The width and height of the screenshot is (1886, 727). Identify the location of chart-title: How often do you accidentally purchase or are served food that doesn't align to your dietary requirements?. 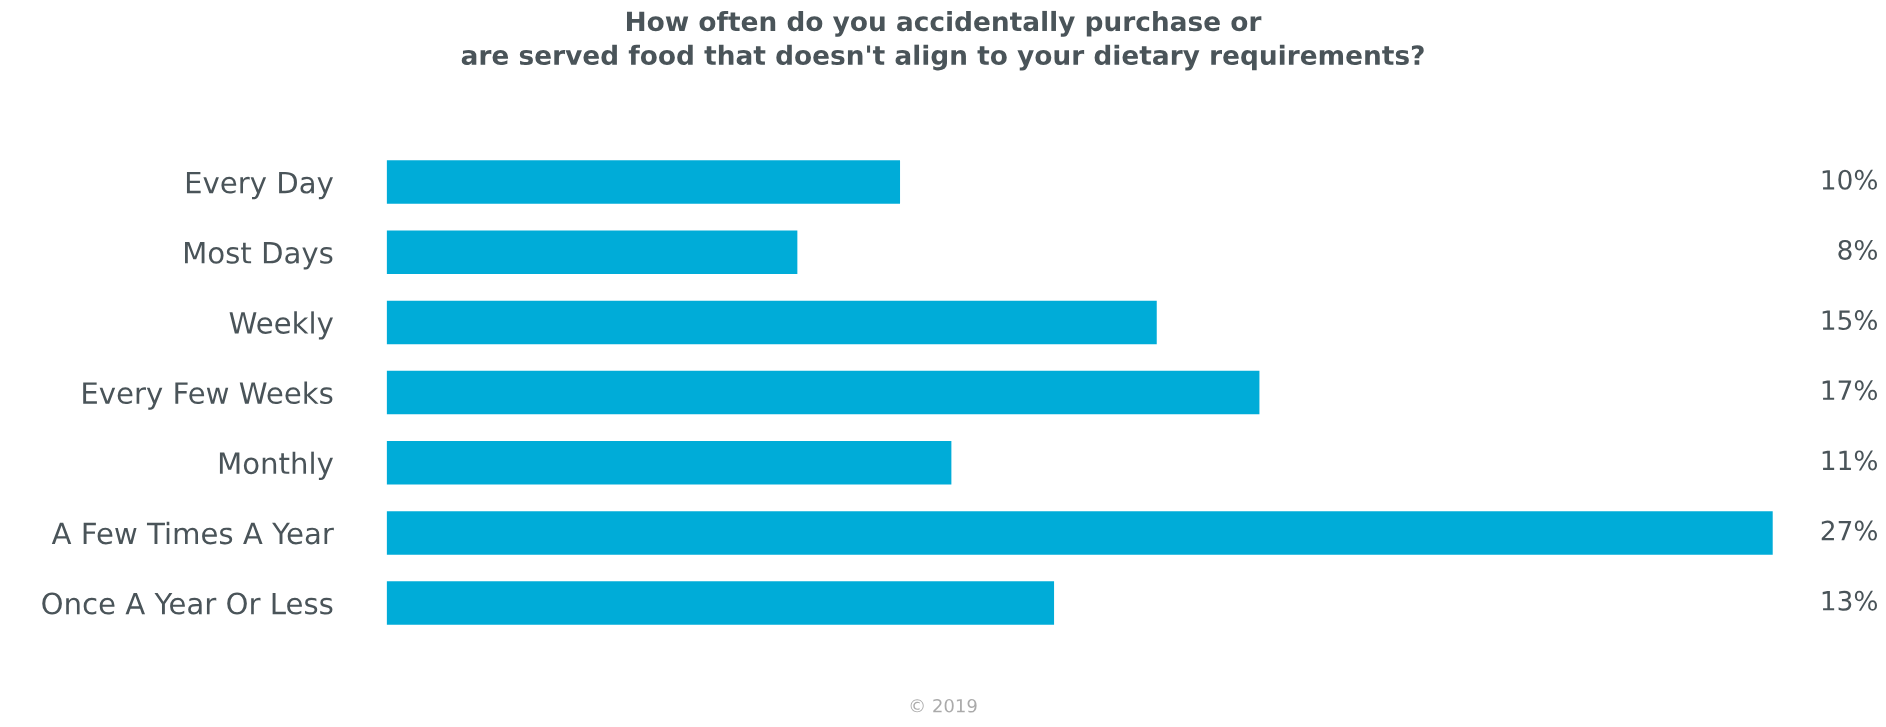
(942, 40).